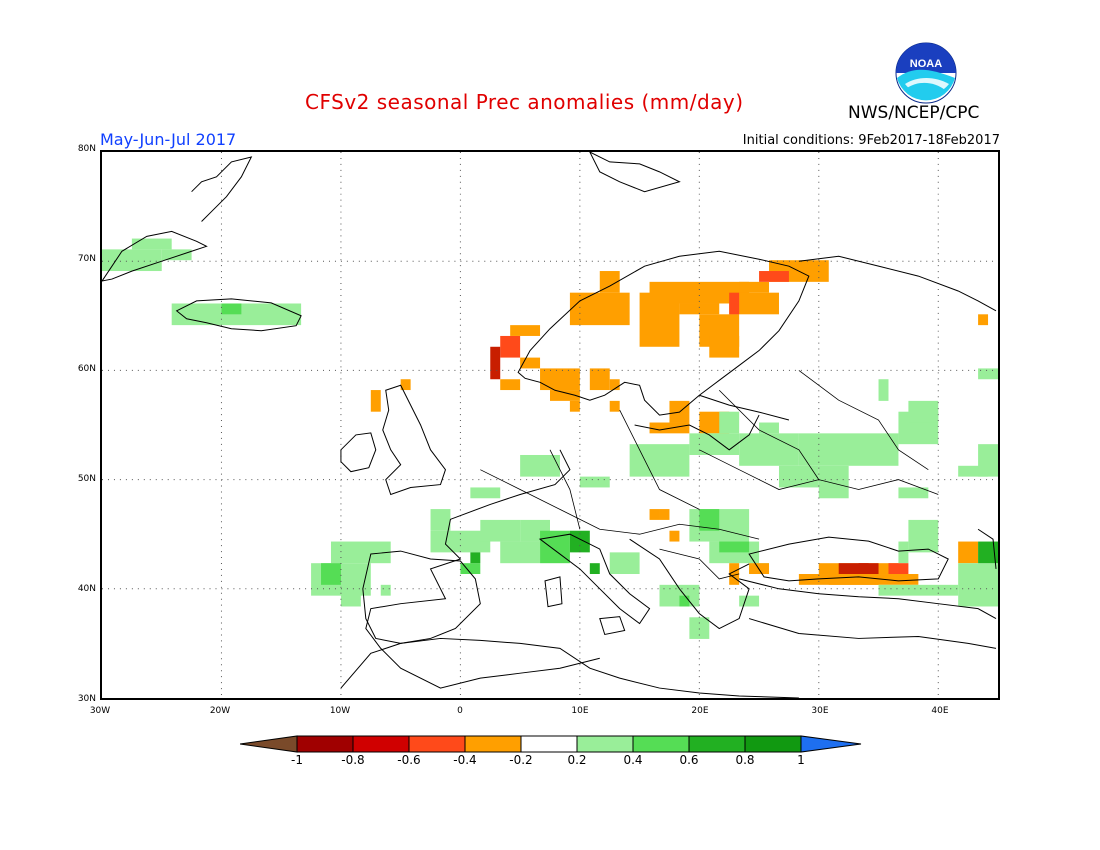 The height and width of the screenshot is (850, 1100). What do you see at coordinates (926, 64) in the screenshot?
I see `logo-text: NOAA` at bounding box center [926, 64].